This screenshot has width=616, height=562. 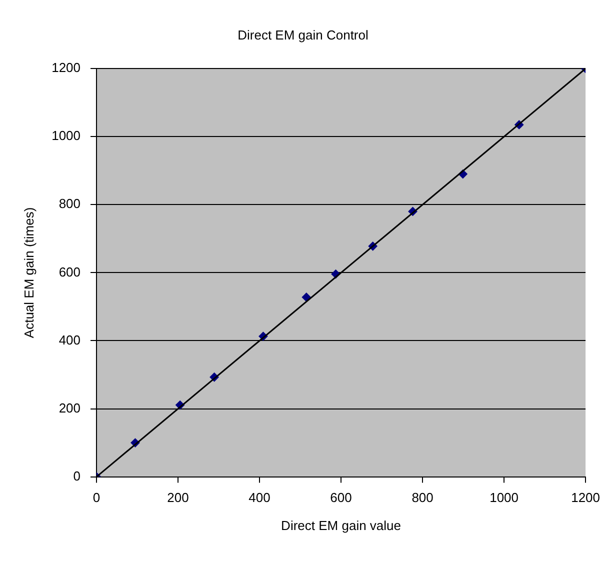 I want to click on x-tick-label: 1200, so click(x=585, y=498).